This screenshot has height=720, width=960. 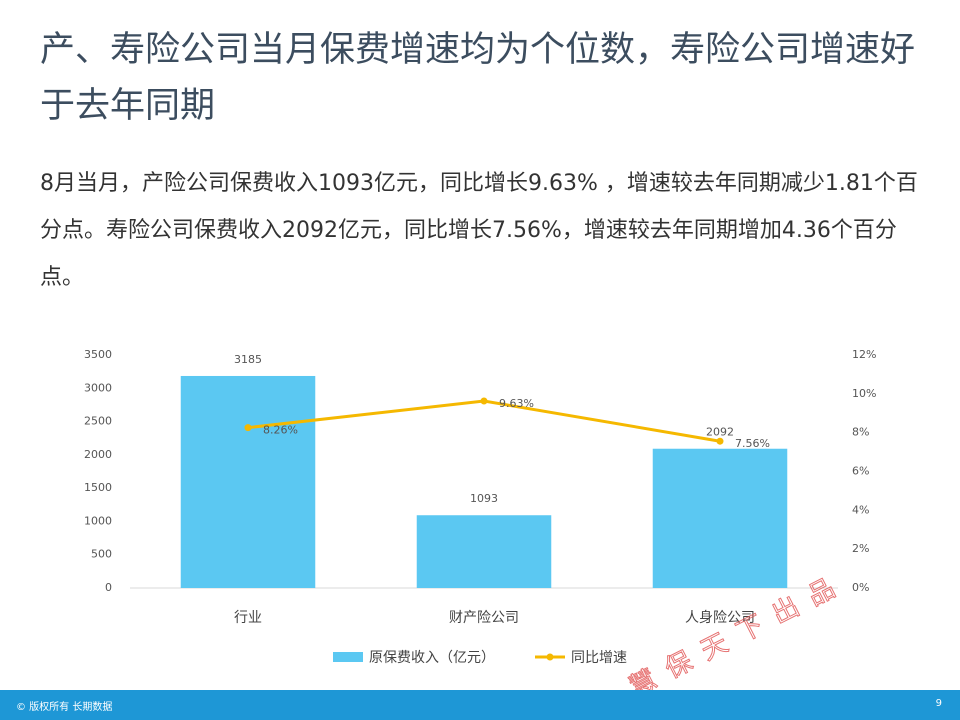 What do you see at coordinates (860, 548) in the screenshot?
I see `y2-tick-label: 2%` at bounding box center [860, 548].